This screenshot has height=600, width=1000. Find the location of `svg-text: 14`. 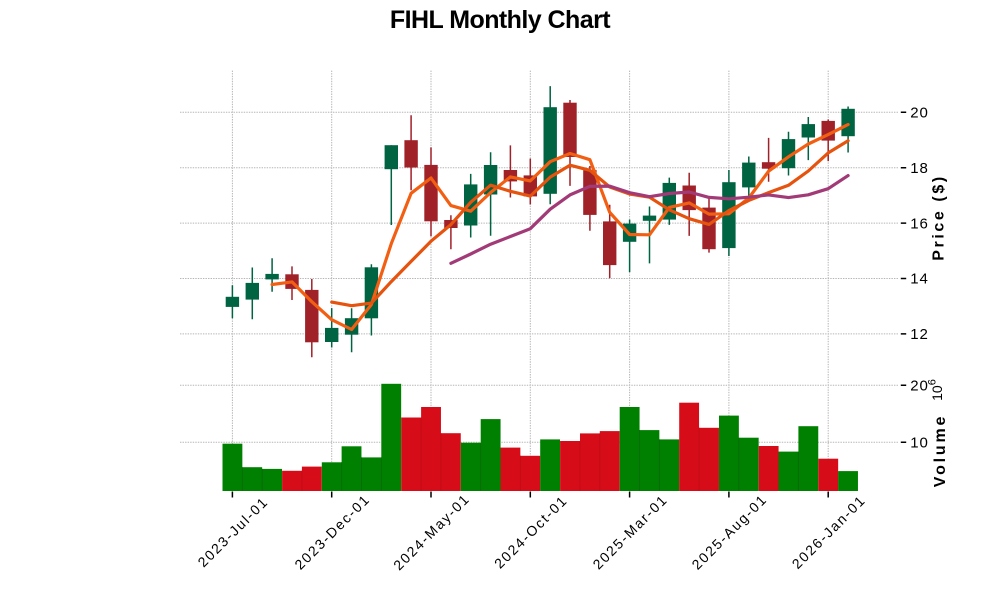

svg-text: 14 is located at coordinates (919, 279).